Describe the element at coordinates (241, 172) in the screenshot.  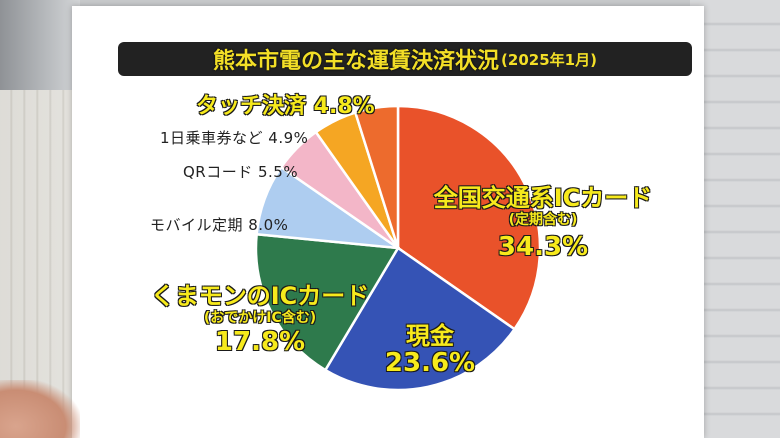
I see `label-qr: QRコード 5.5%` at that location.